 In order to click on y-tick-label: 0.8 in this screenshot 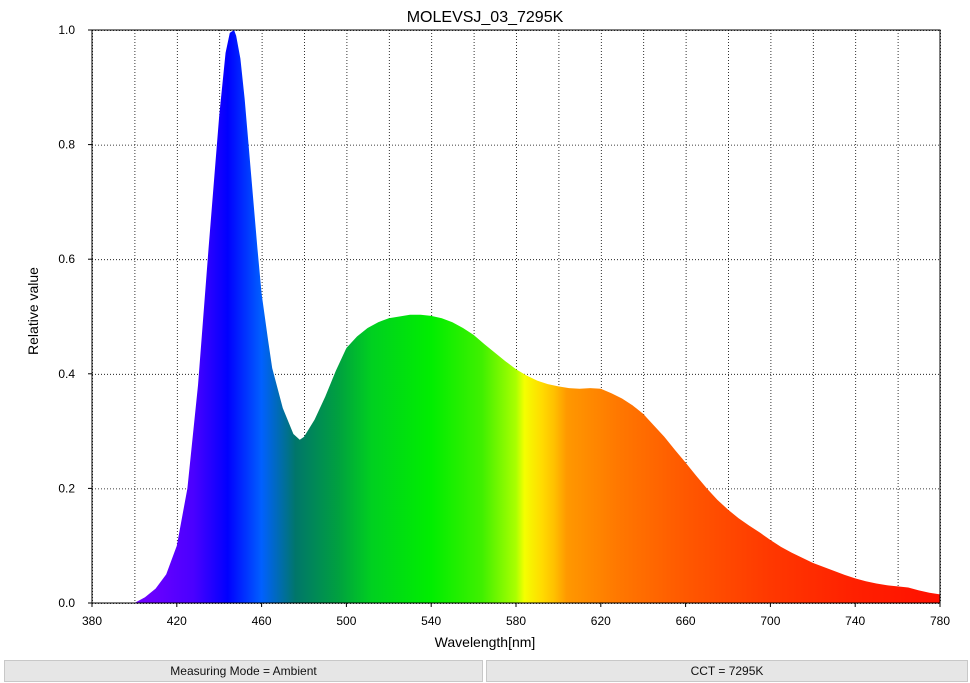, I will do `click(66, 145)`.